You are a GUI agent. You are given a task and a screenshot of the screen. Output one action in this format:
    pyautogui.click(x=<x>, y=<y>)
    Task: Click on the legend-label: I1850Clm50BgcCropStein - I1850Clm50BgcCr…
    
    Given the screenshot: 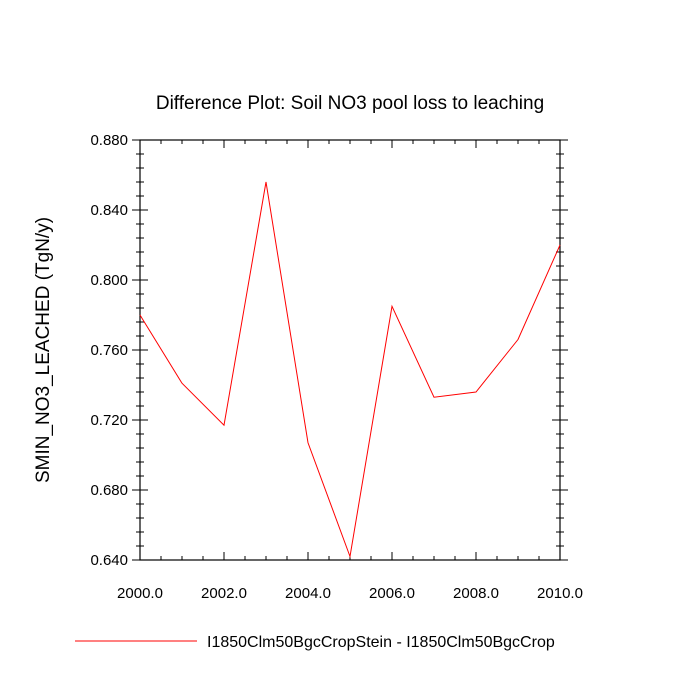 What is the action you would take?
    pyautogui.click(x=381, y=642)
    